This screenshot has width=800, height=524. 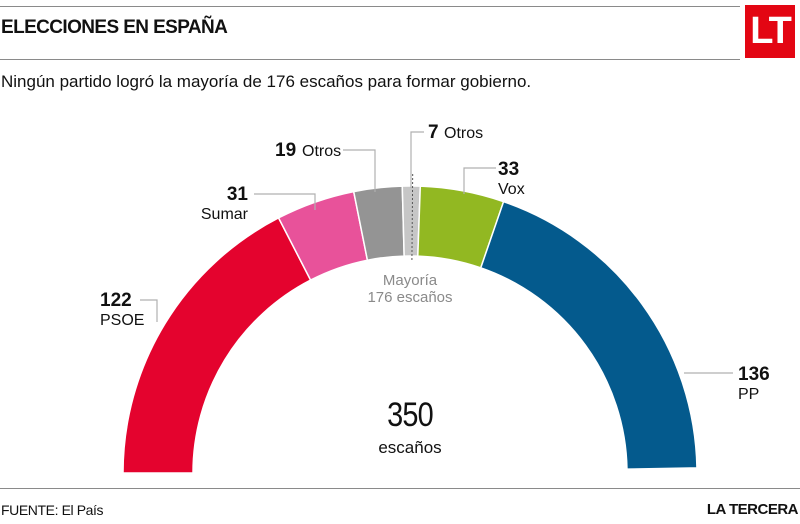 I want to click on top-rule, so click(x=370, y=6).